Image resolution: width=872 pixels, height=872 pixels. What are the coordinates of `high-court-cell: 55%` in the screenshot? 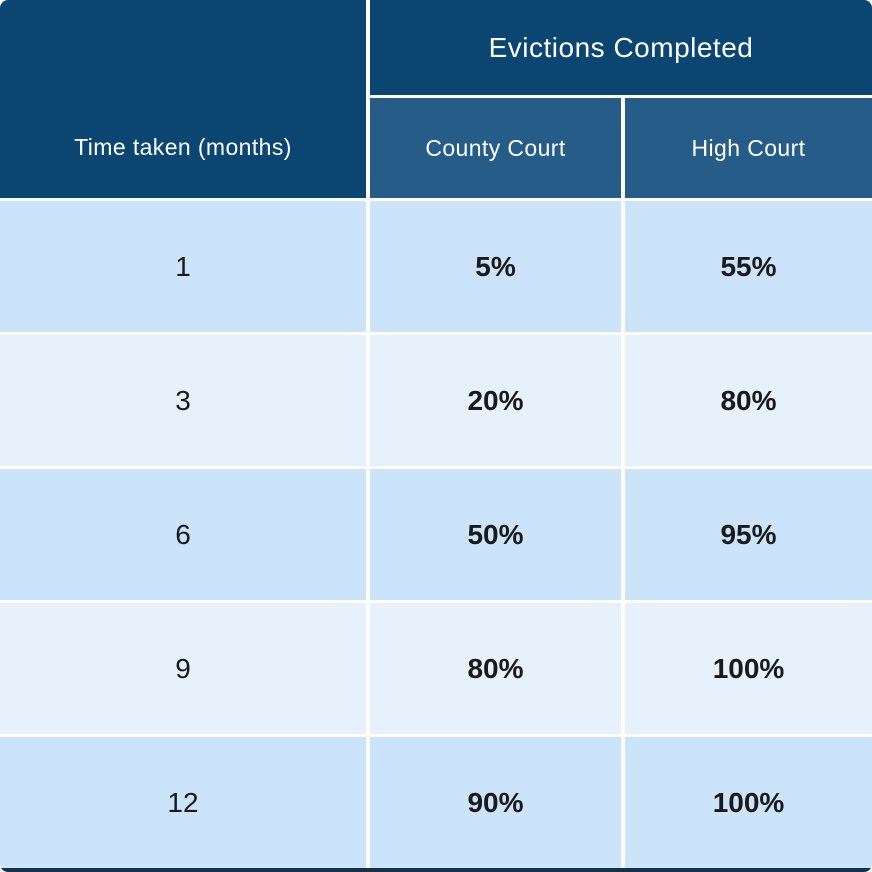 It's located at (748, 266).